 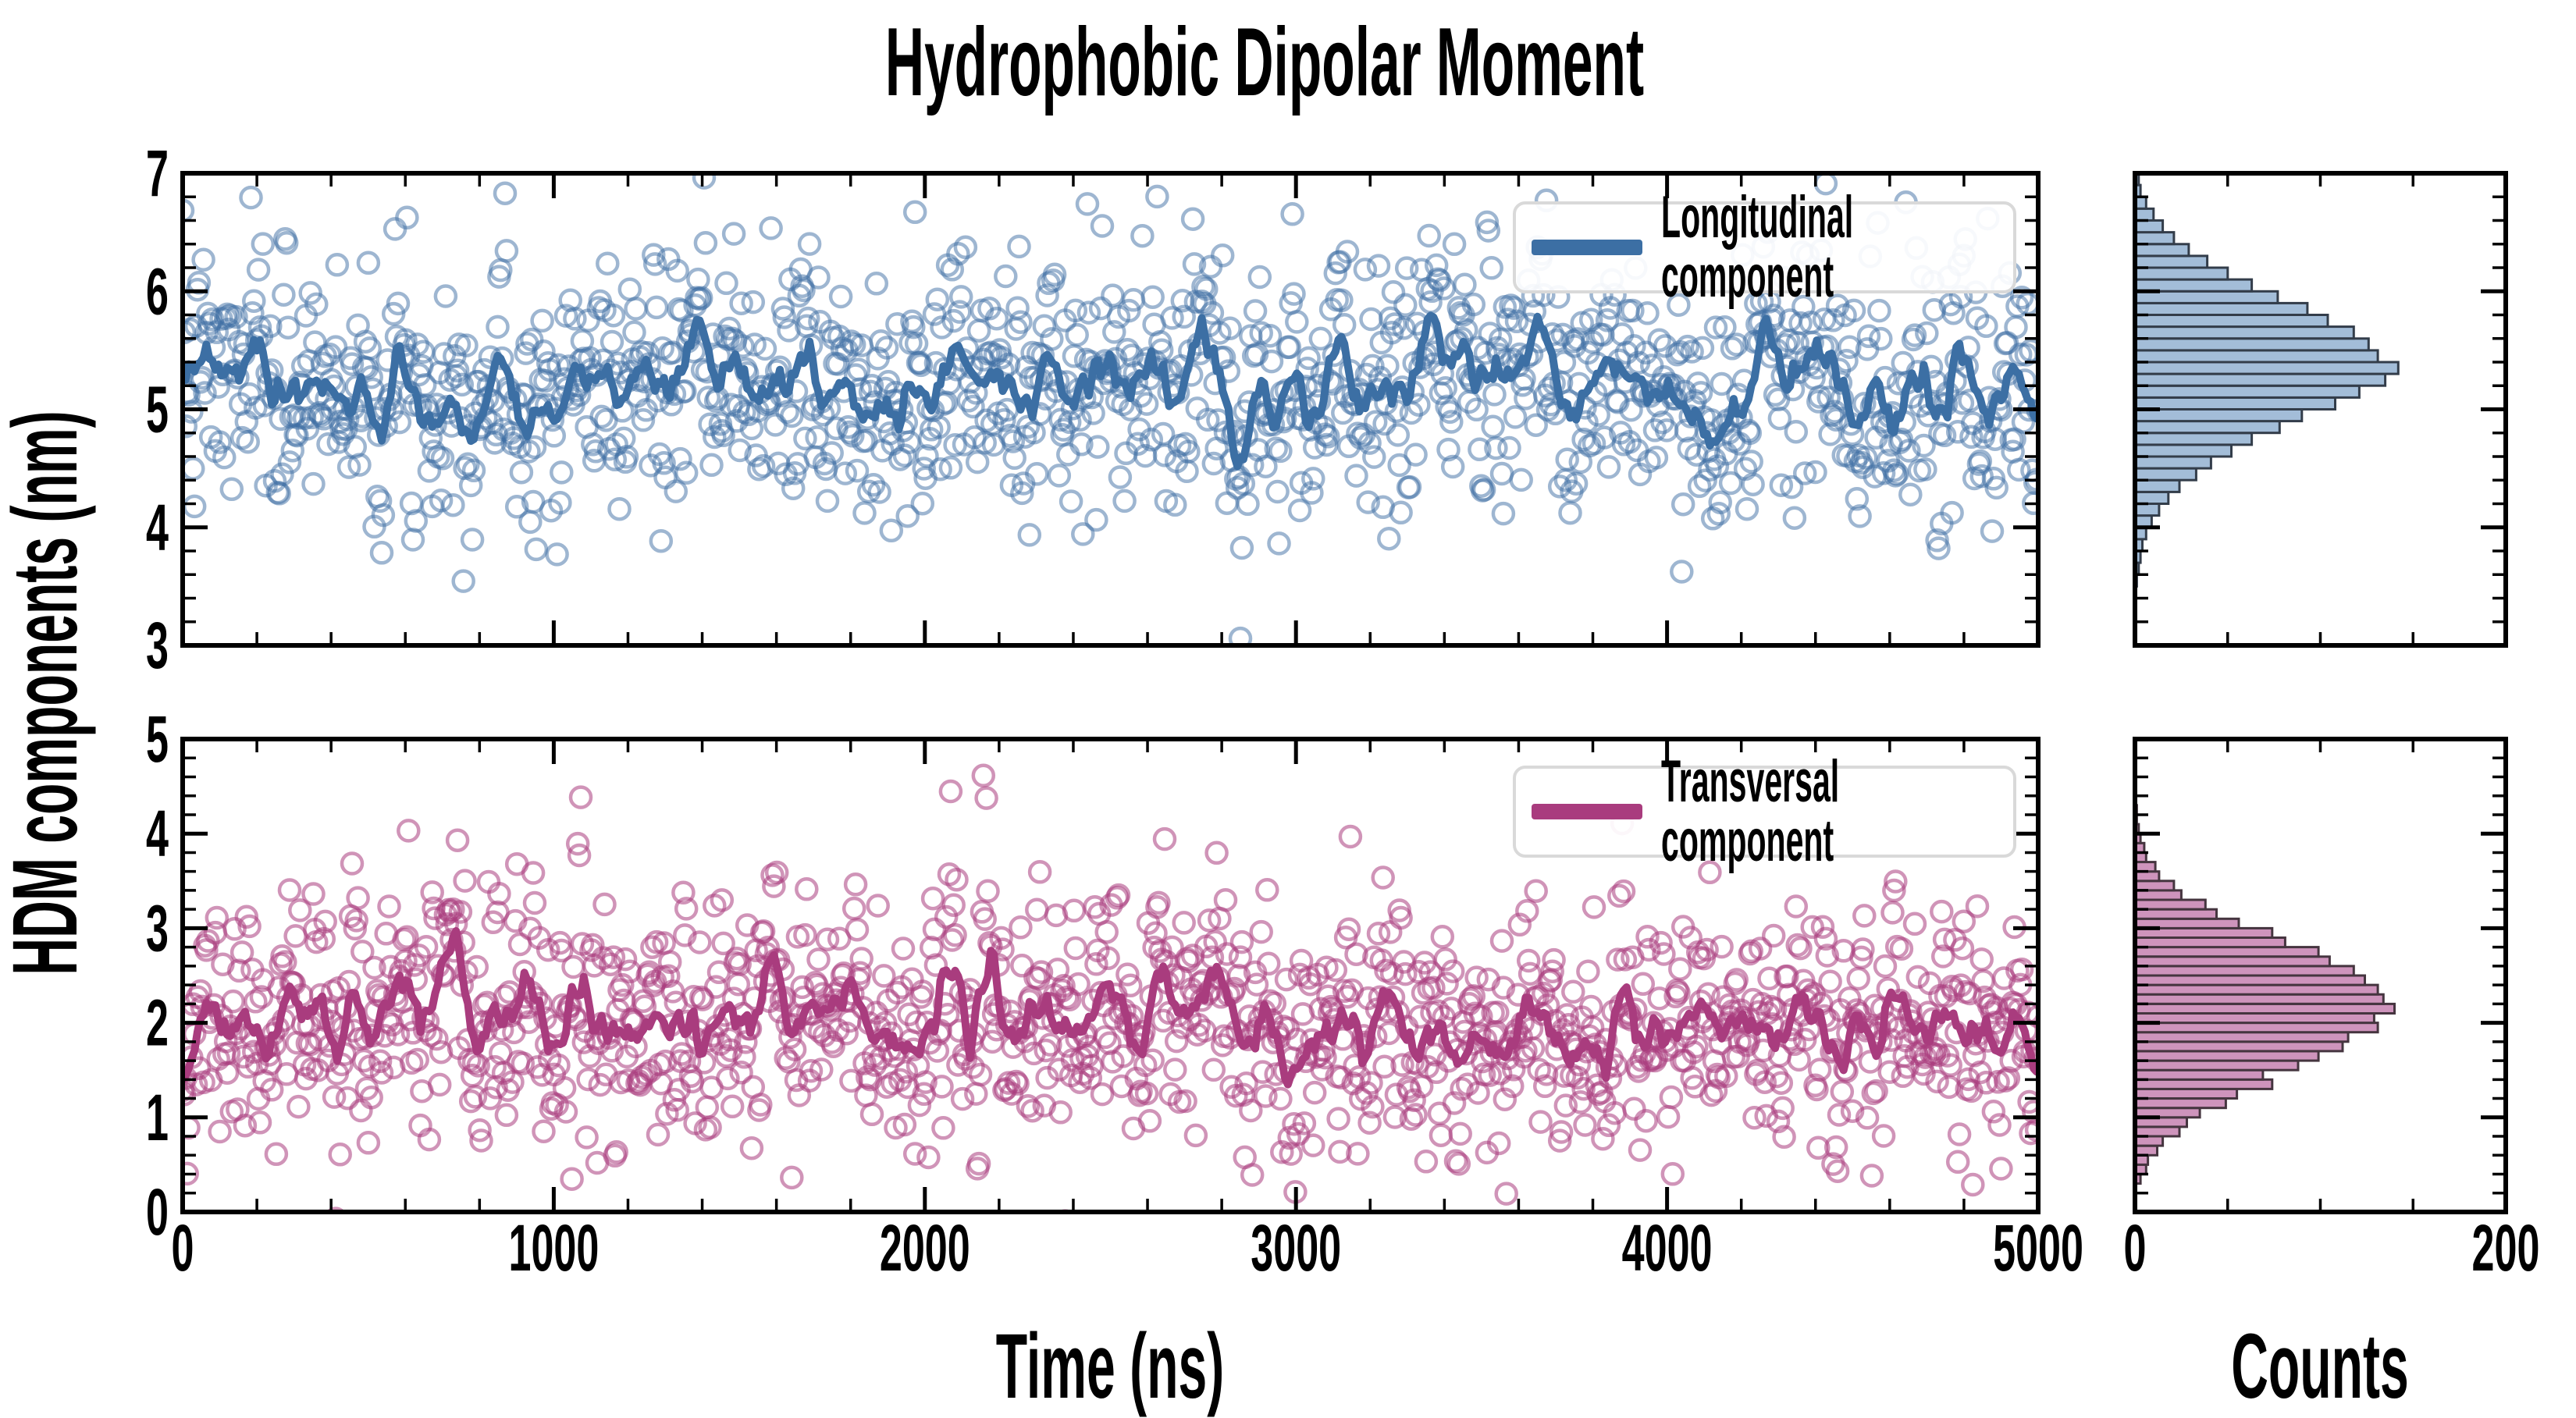 I want to click on svg-text: 2, so click(x=157, y=1023).